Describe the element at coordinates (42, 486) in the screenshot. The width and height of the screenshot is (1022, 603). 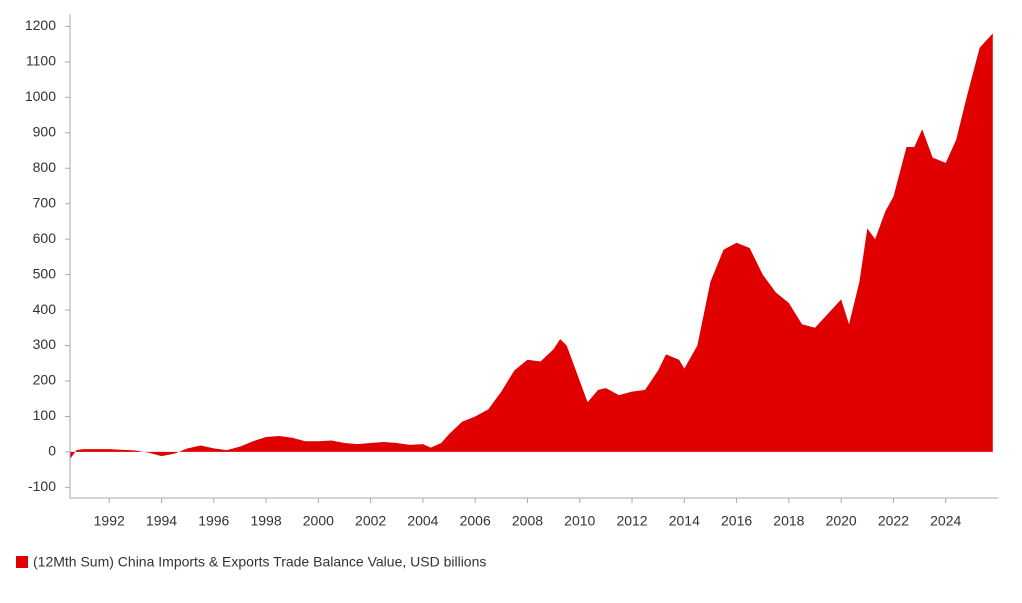
I see `y-tick-label: -100` at that location.